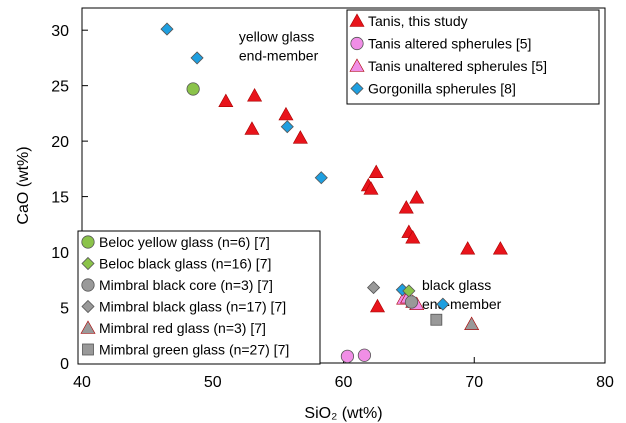 This screenshot has width=626, height=423. What do you see at coordinates (418, 21) in the screenshot?
I see `legend-entry: Tanis, this study` at bounding box center [418, 21].